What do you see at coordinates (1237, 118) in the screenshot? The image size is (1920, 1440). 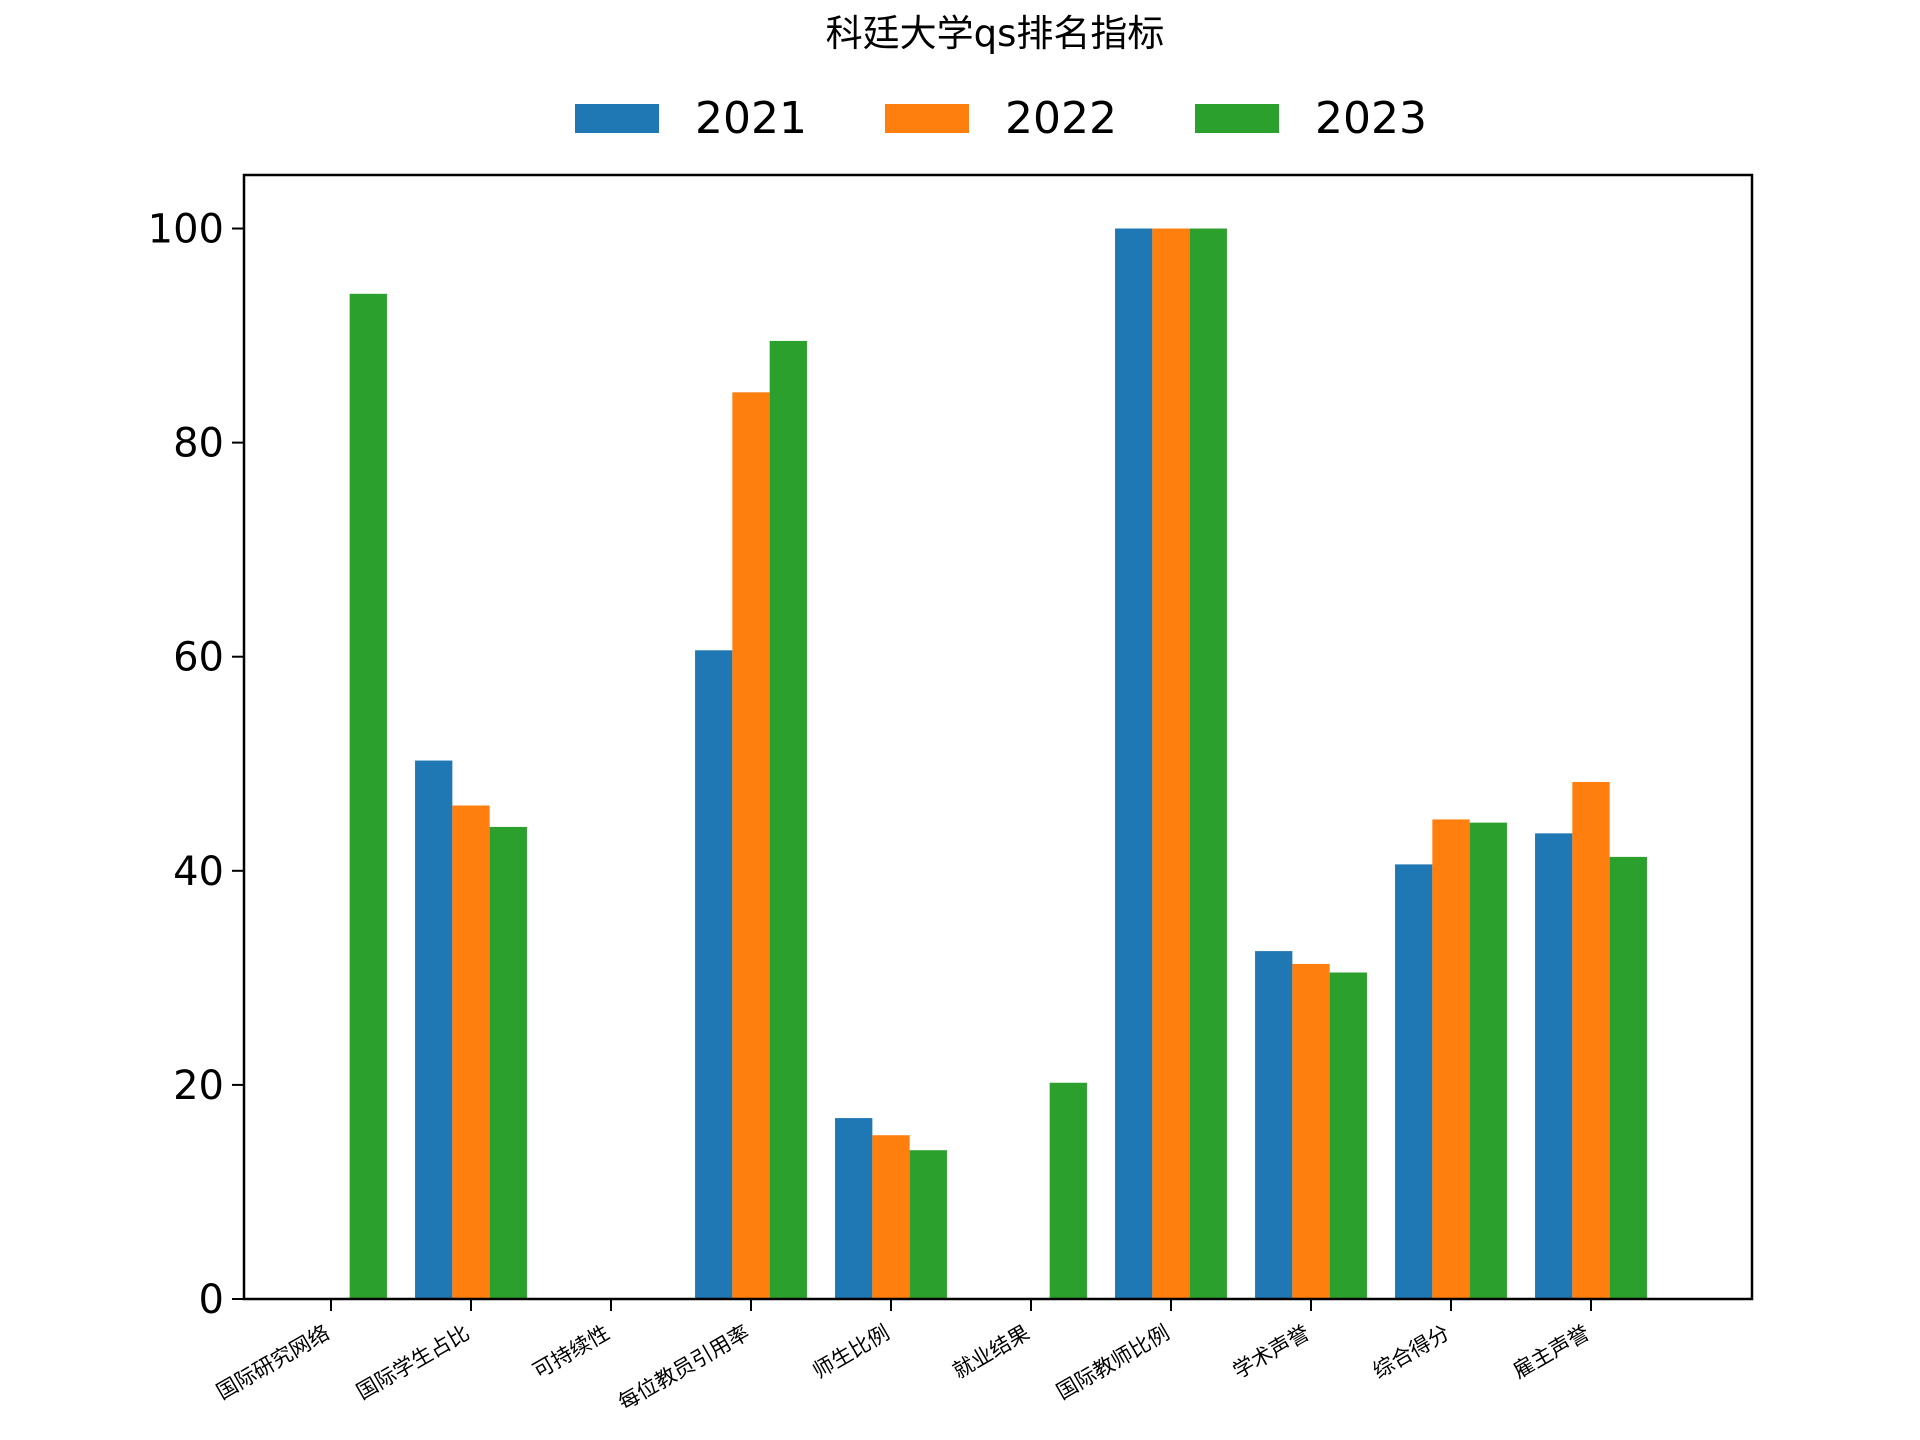 I see `legend-swatch-2023` at bounding box center [1237, 118].